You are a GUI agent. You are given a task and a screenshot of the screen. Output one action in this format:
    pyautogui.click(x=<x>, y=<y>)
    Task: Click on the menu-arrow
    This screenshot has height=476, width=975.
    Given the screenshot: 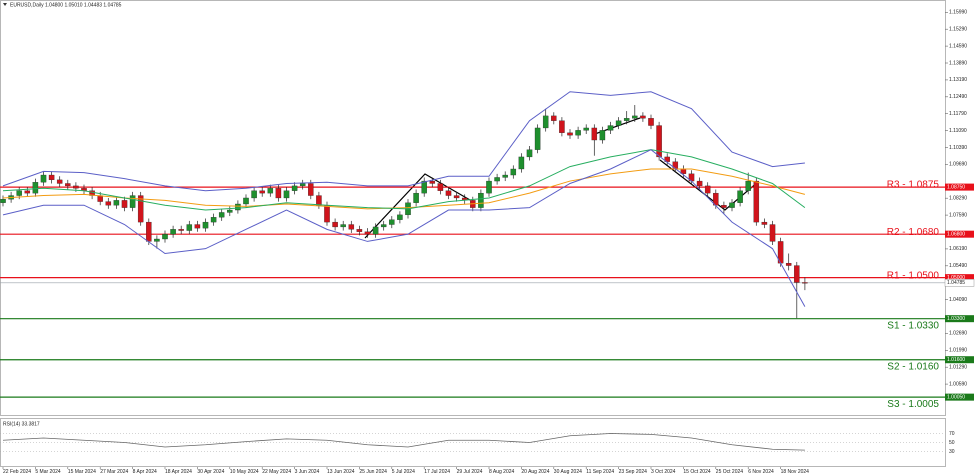 What is the action you would take?
    pyautogui.click(x=5, y=4)
    